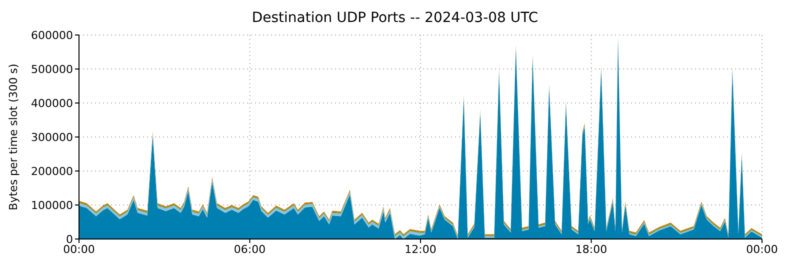 The width and height of the screenshot is (790, 267). What do you see at coordinates (591, 249) in the screenshot?
I see `x-tick-label: 18:00` at bounding box center [591, 249].